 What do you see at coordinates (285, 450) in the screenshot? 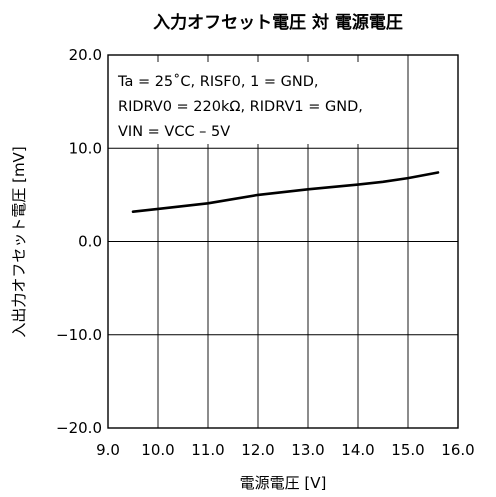
I see `x-tick-labels: 9.0 10.0 11.0 12.0 13.0 14.0 15.0 16.0` at bounding box center [285, 450].